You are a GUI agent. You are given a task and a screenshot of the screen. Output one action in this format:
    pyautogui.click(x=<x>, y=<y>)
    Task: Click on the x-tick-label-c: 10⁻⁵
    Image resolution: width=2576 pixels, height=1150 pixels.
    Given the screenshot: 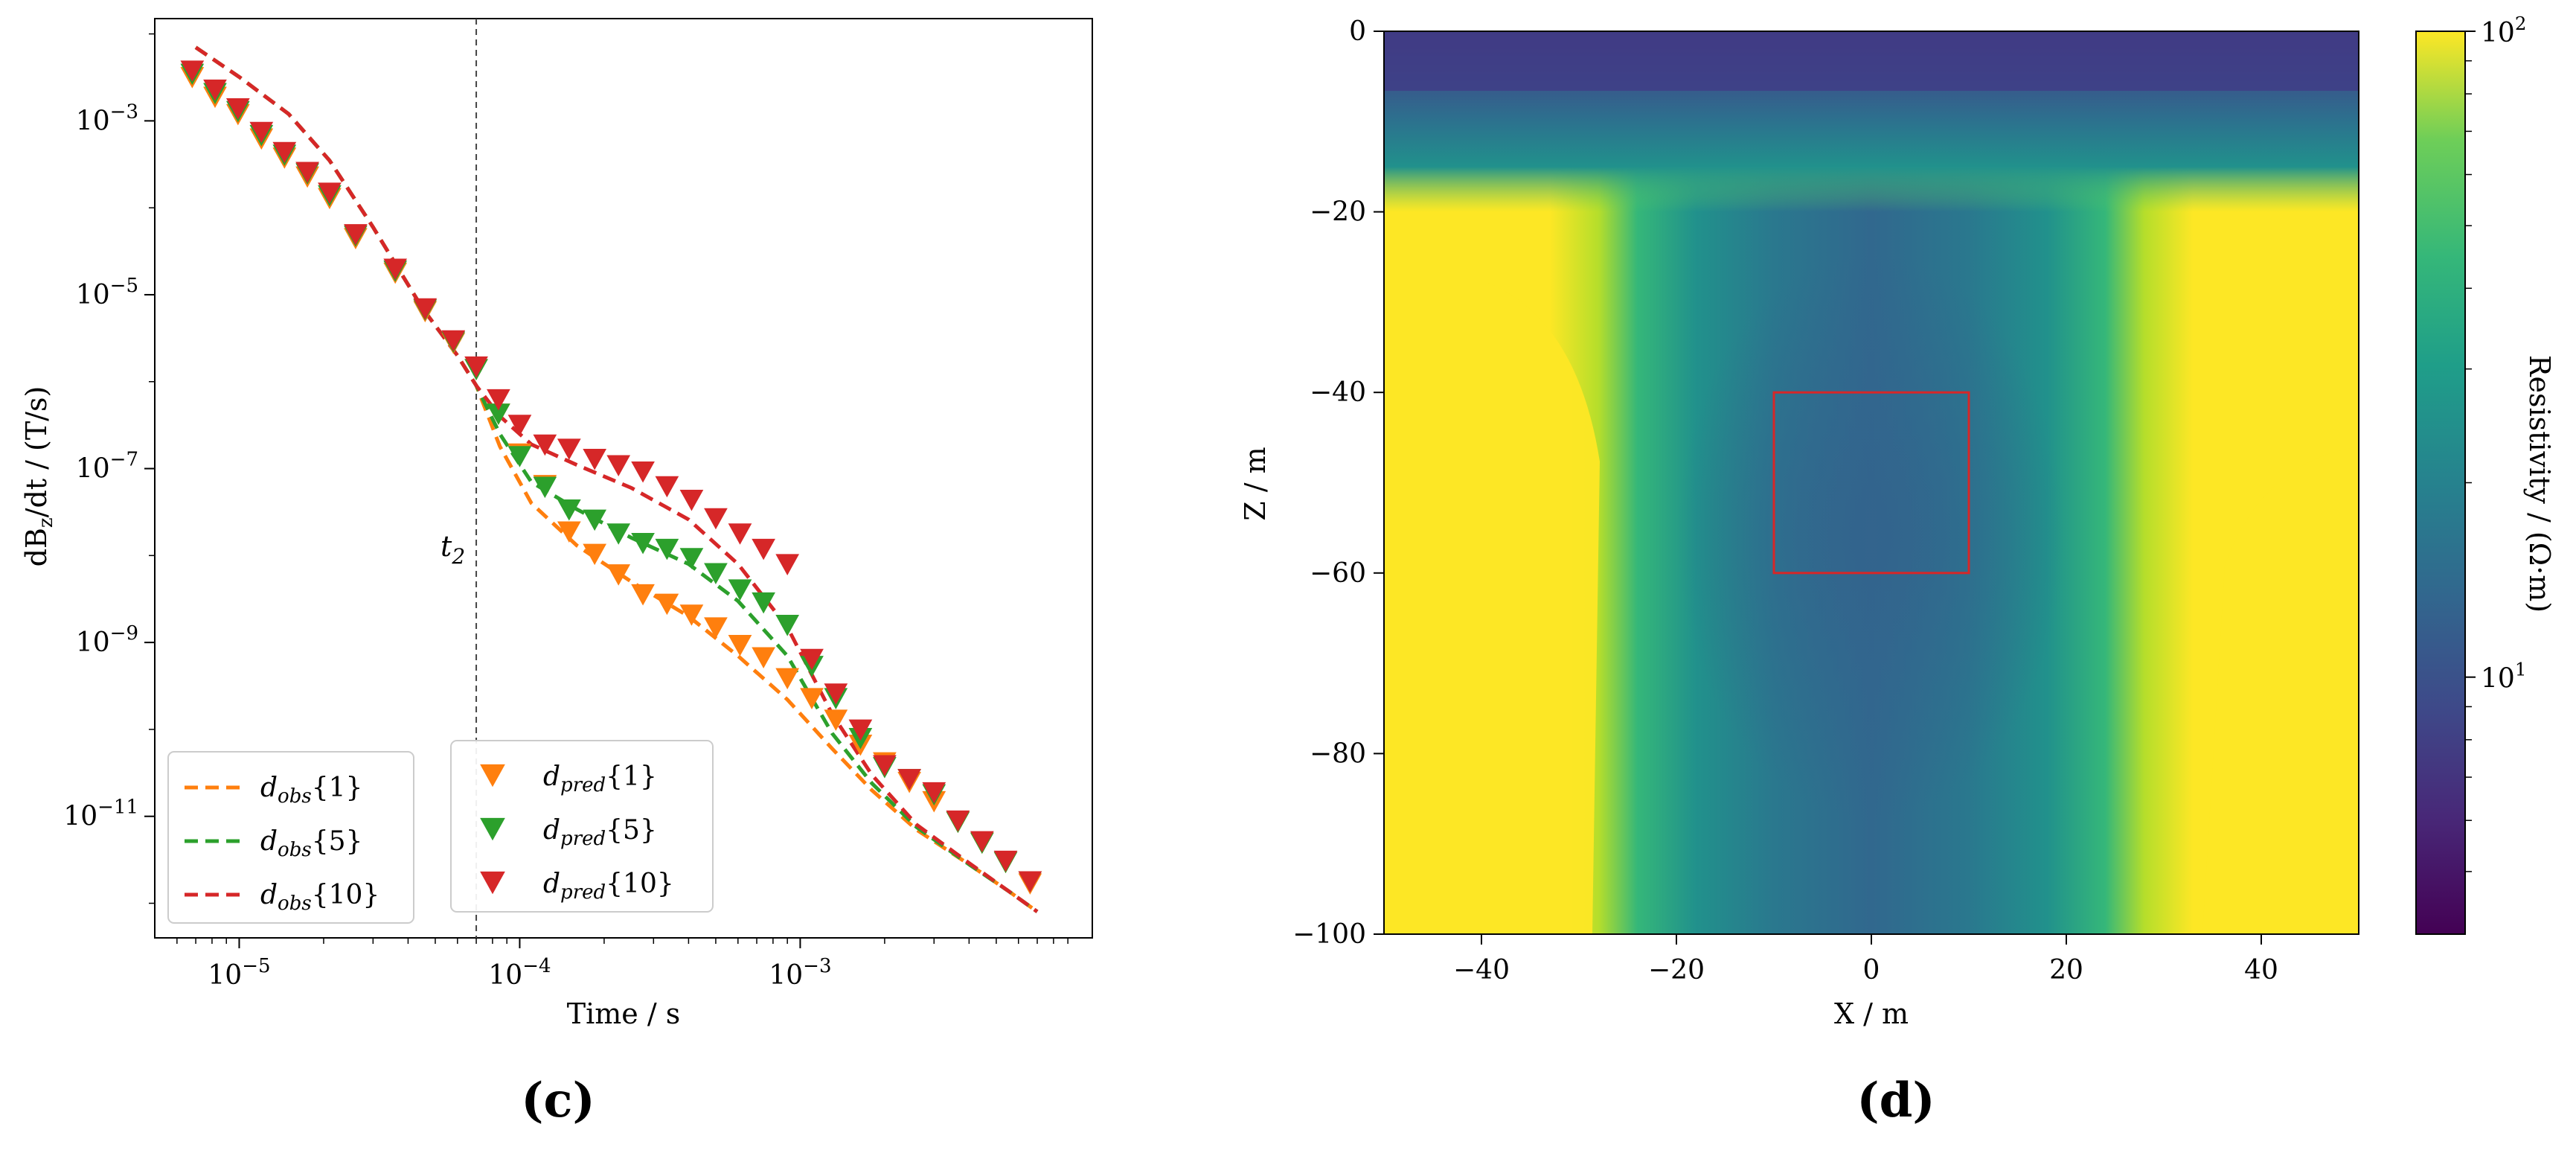 What is the action you would take?
    pyautogui.click(x=239, y=973)
    